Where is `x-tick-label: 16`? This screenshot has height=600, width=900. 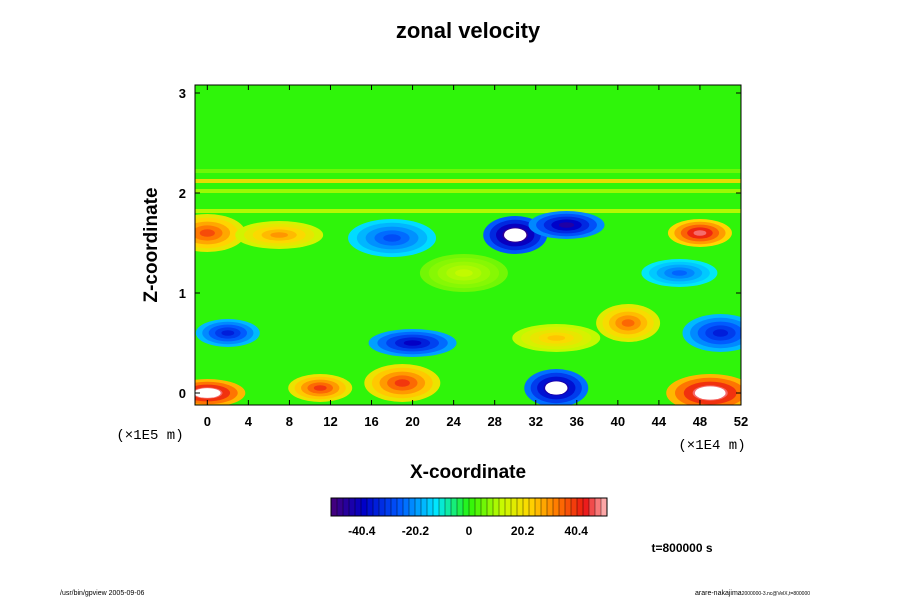
x-tick-label: 16 is located at coordinates (371, 421).